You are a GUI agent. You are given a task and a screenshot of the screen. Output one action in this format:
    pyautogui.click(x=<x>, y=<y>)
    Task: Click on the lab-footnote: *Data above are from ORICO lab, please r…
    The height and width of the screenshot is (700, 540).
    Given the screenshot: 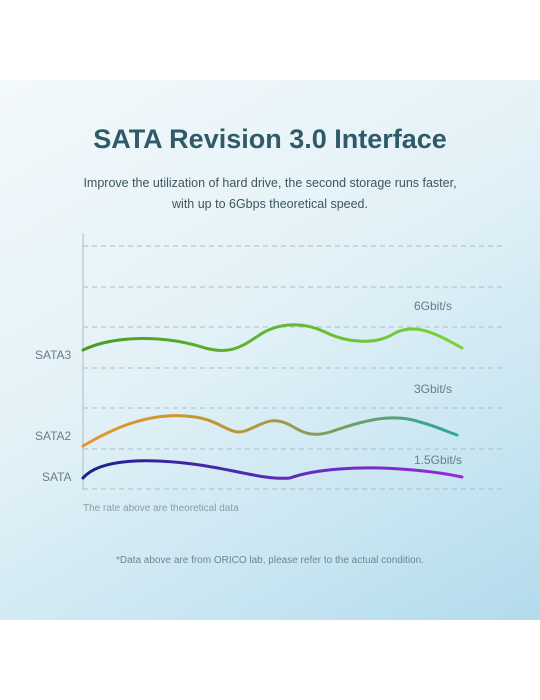 What is the action you would take?
    pyautogui.click(x=270, y=560)
    